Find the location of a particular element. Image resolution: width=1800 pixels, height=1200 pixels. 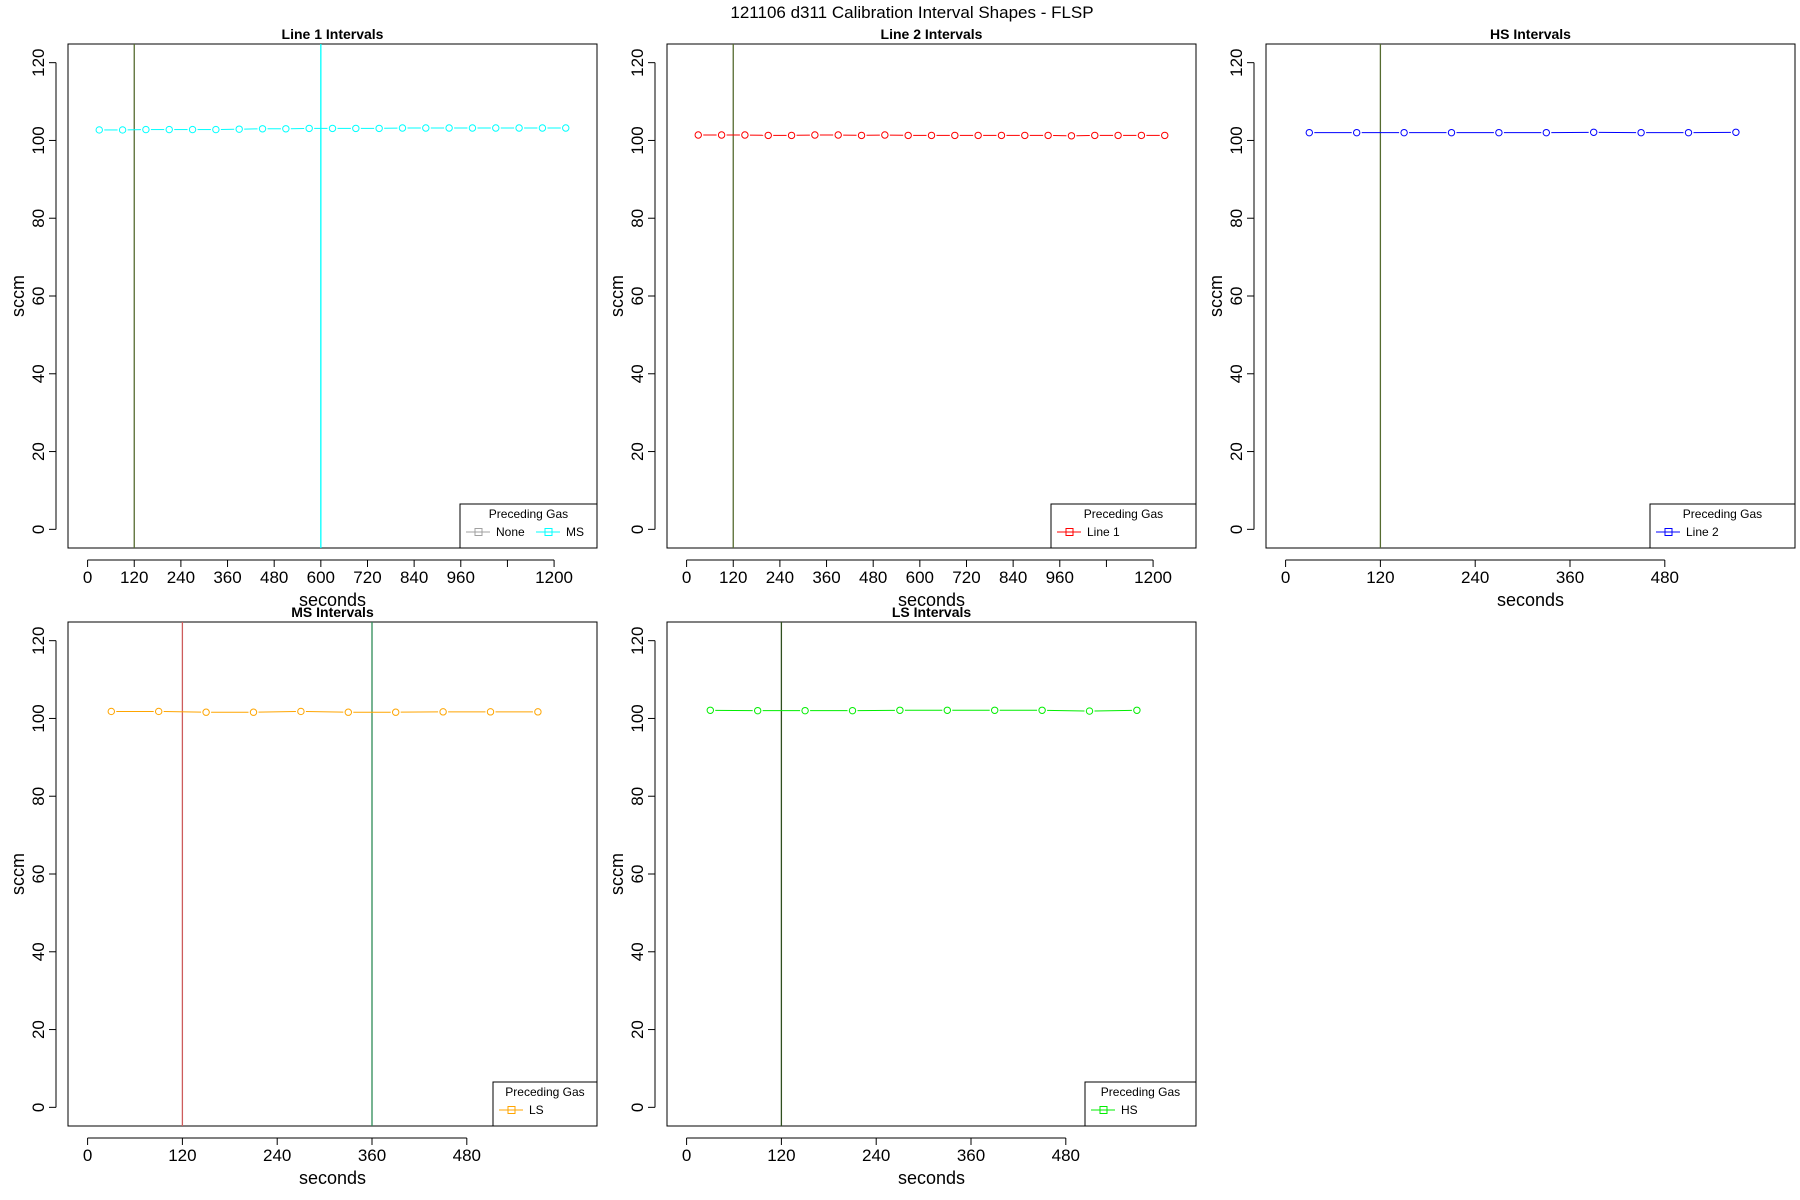

y-axis-label: sccm is located at coordinates (18, 874).